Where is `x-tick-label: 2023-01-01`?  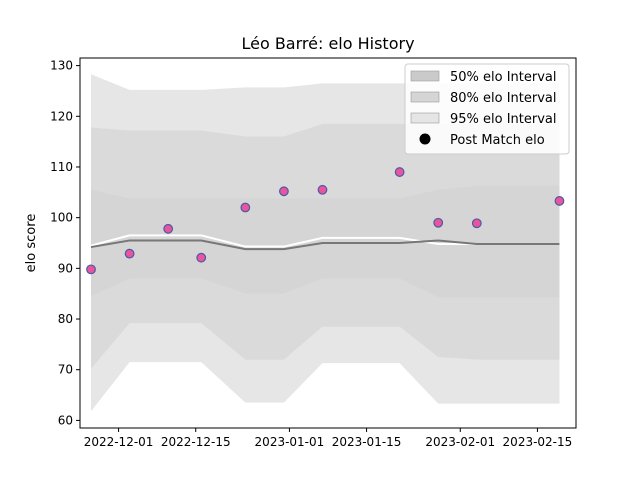 x-tick-label: 2023-01-01 is located at coordinates (290, 442).